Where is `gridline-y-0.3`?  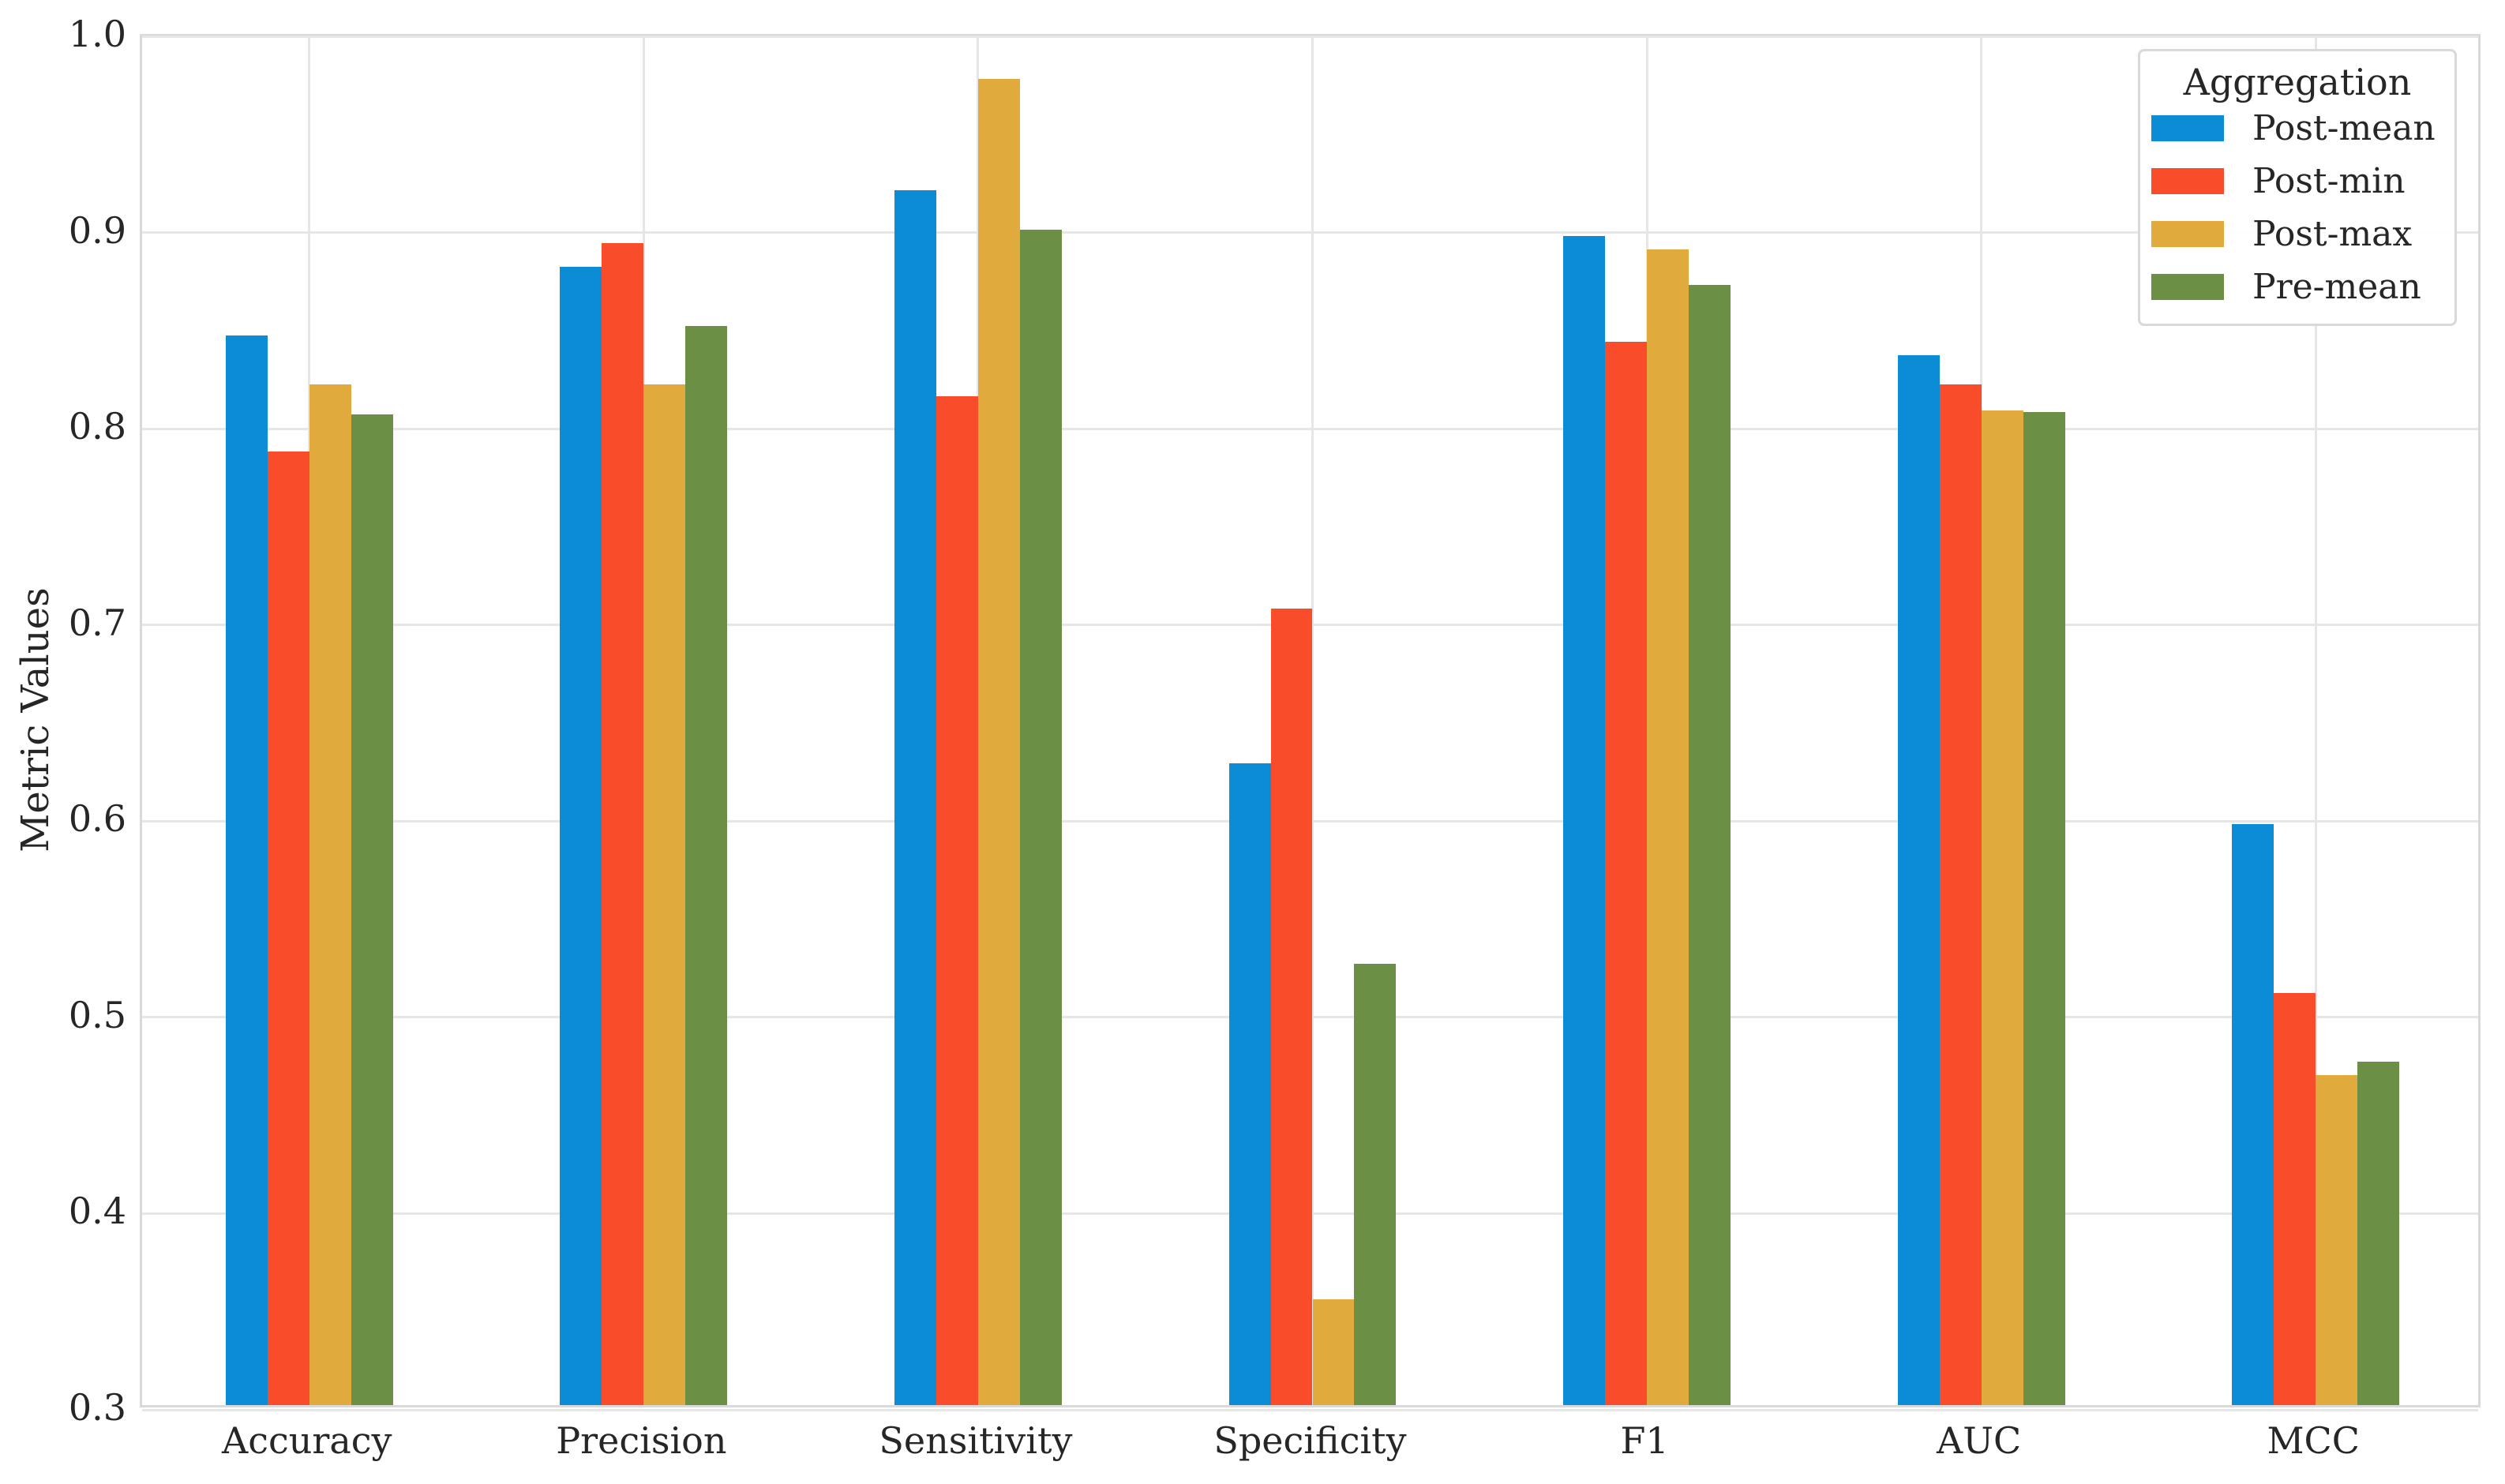
gridline-y-0.3 is located at coordinates (1310, 1409).